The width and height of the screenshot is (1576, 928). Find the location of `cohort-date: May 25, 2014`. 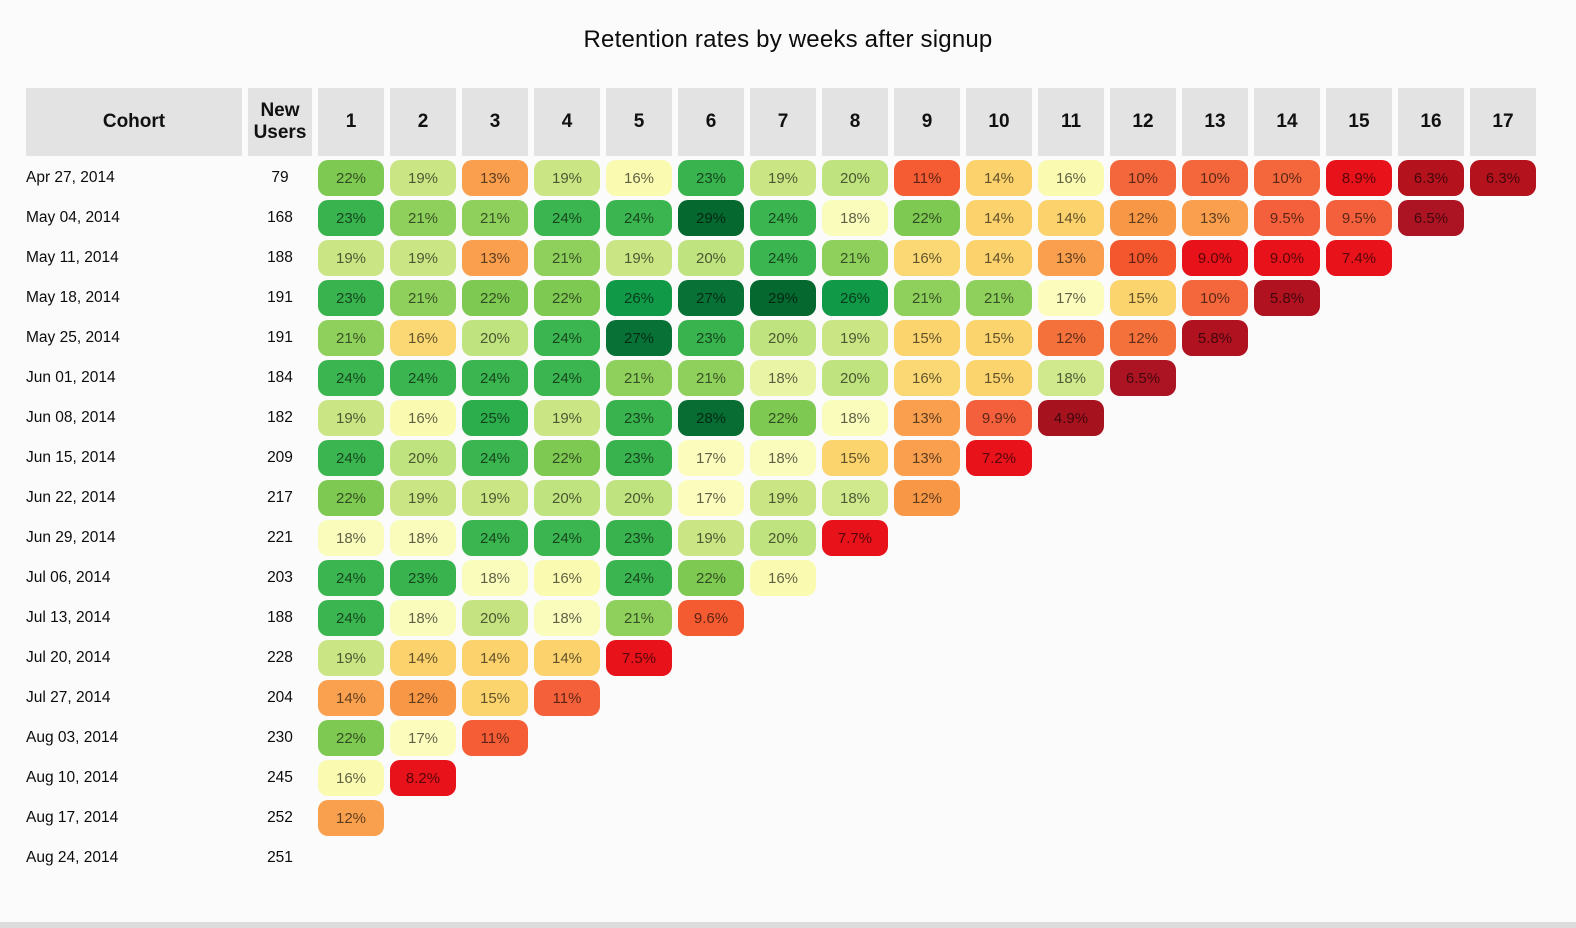

cohort-date: May 25, 2014 is located at coordinates (73, 337).